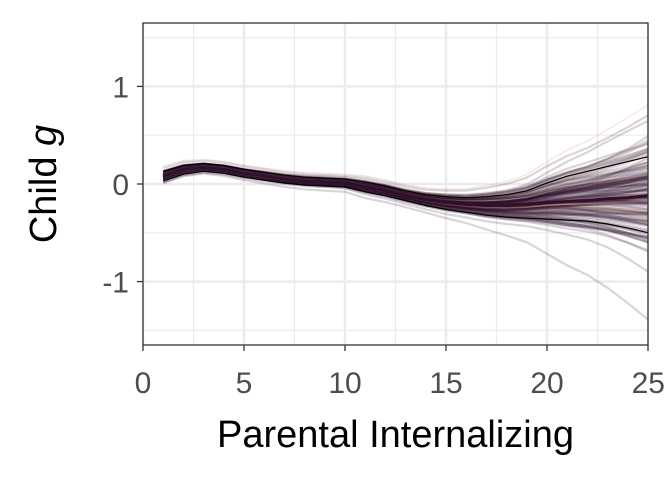  I want to click on x-tick-label: 25, so click(648, 383).